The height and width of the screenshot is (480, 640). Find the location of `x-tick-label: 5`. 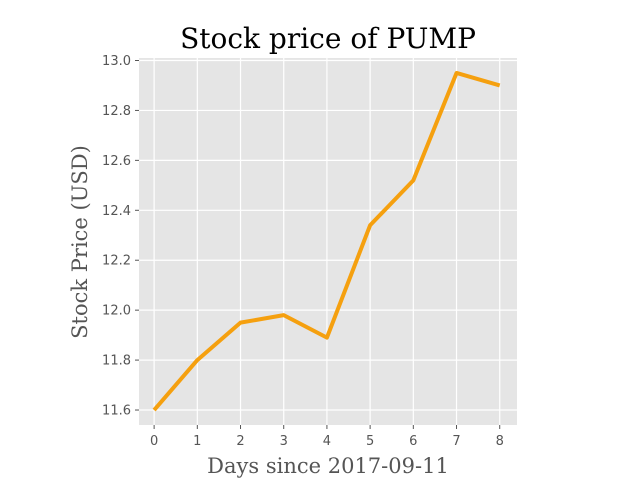

x-tick-label: 5 is located at coordinates (370, 441).